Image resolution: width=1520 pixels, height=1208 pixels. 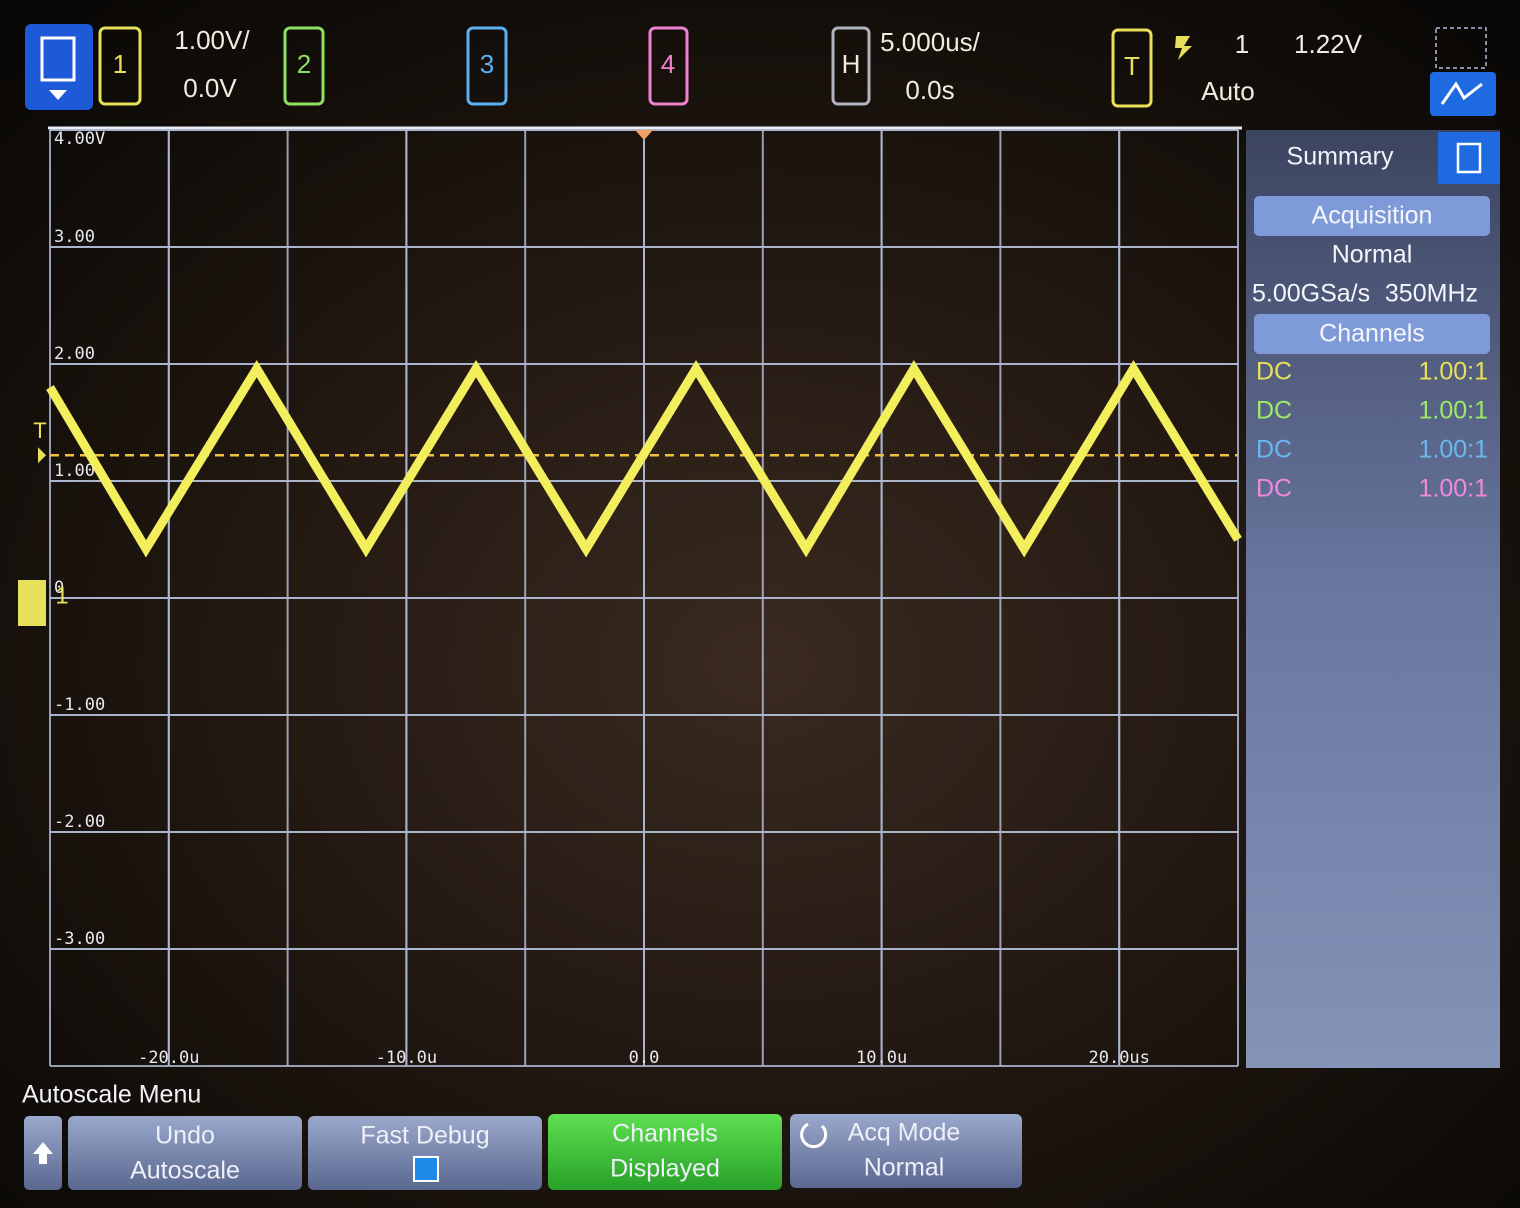 What do you see at coordinates (1340, 157) in the screenshot?
I see `panel-title: Summary` at bounding box center [1340, 157].